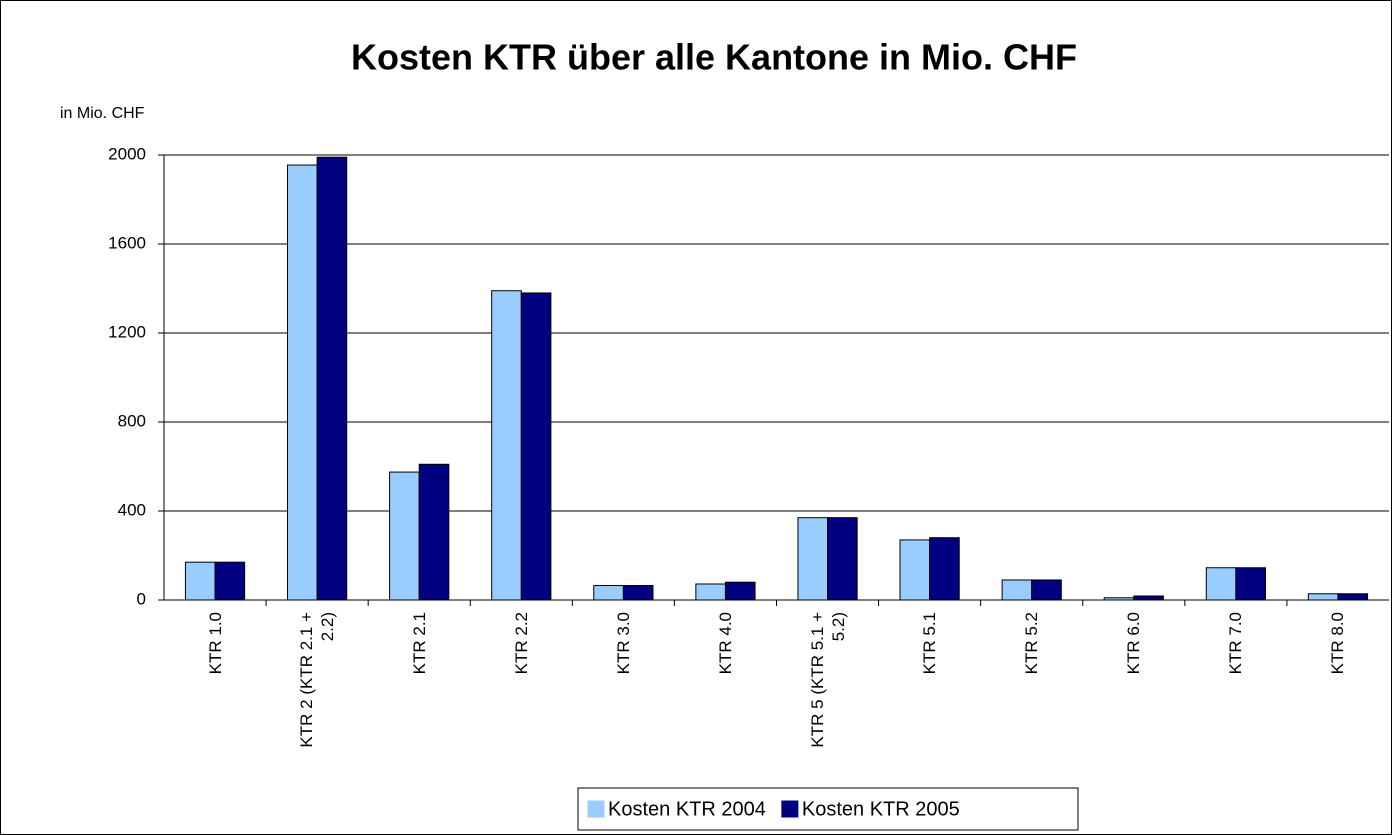  I want to click on y-tick-label: 800, so click(132, 420).